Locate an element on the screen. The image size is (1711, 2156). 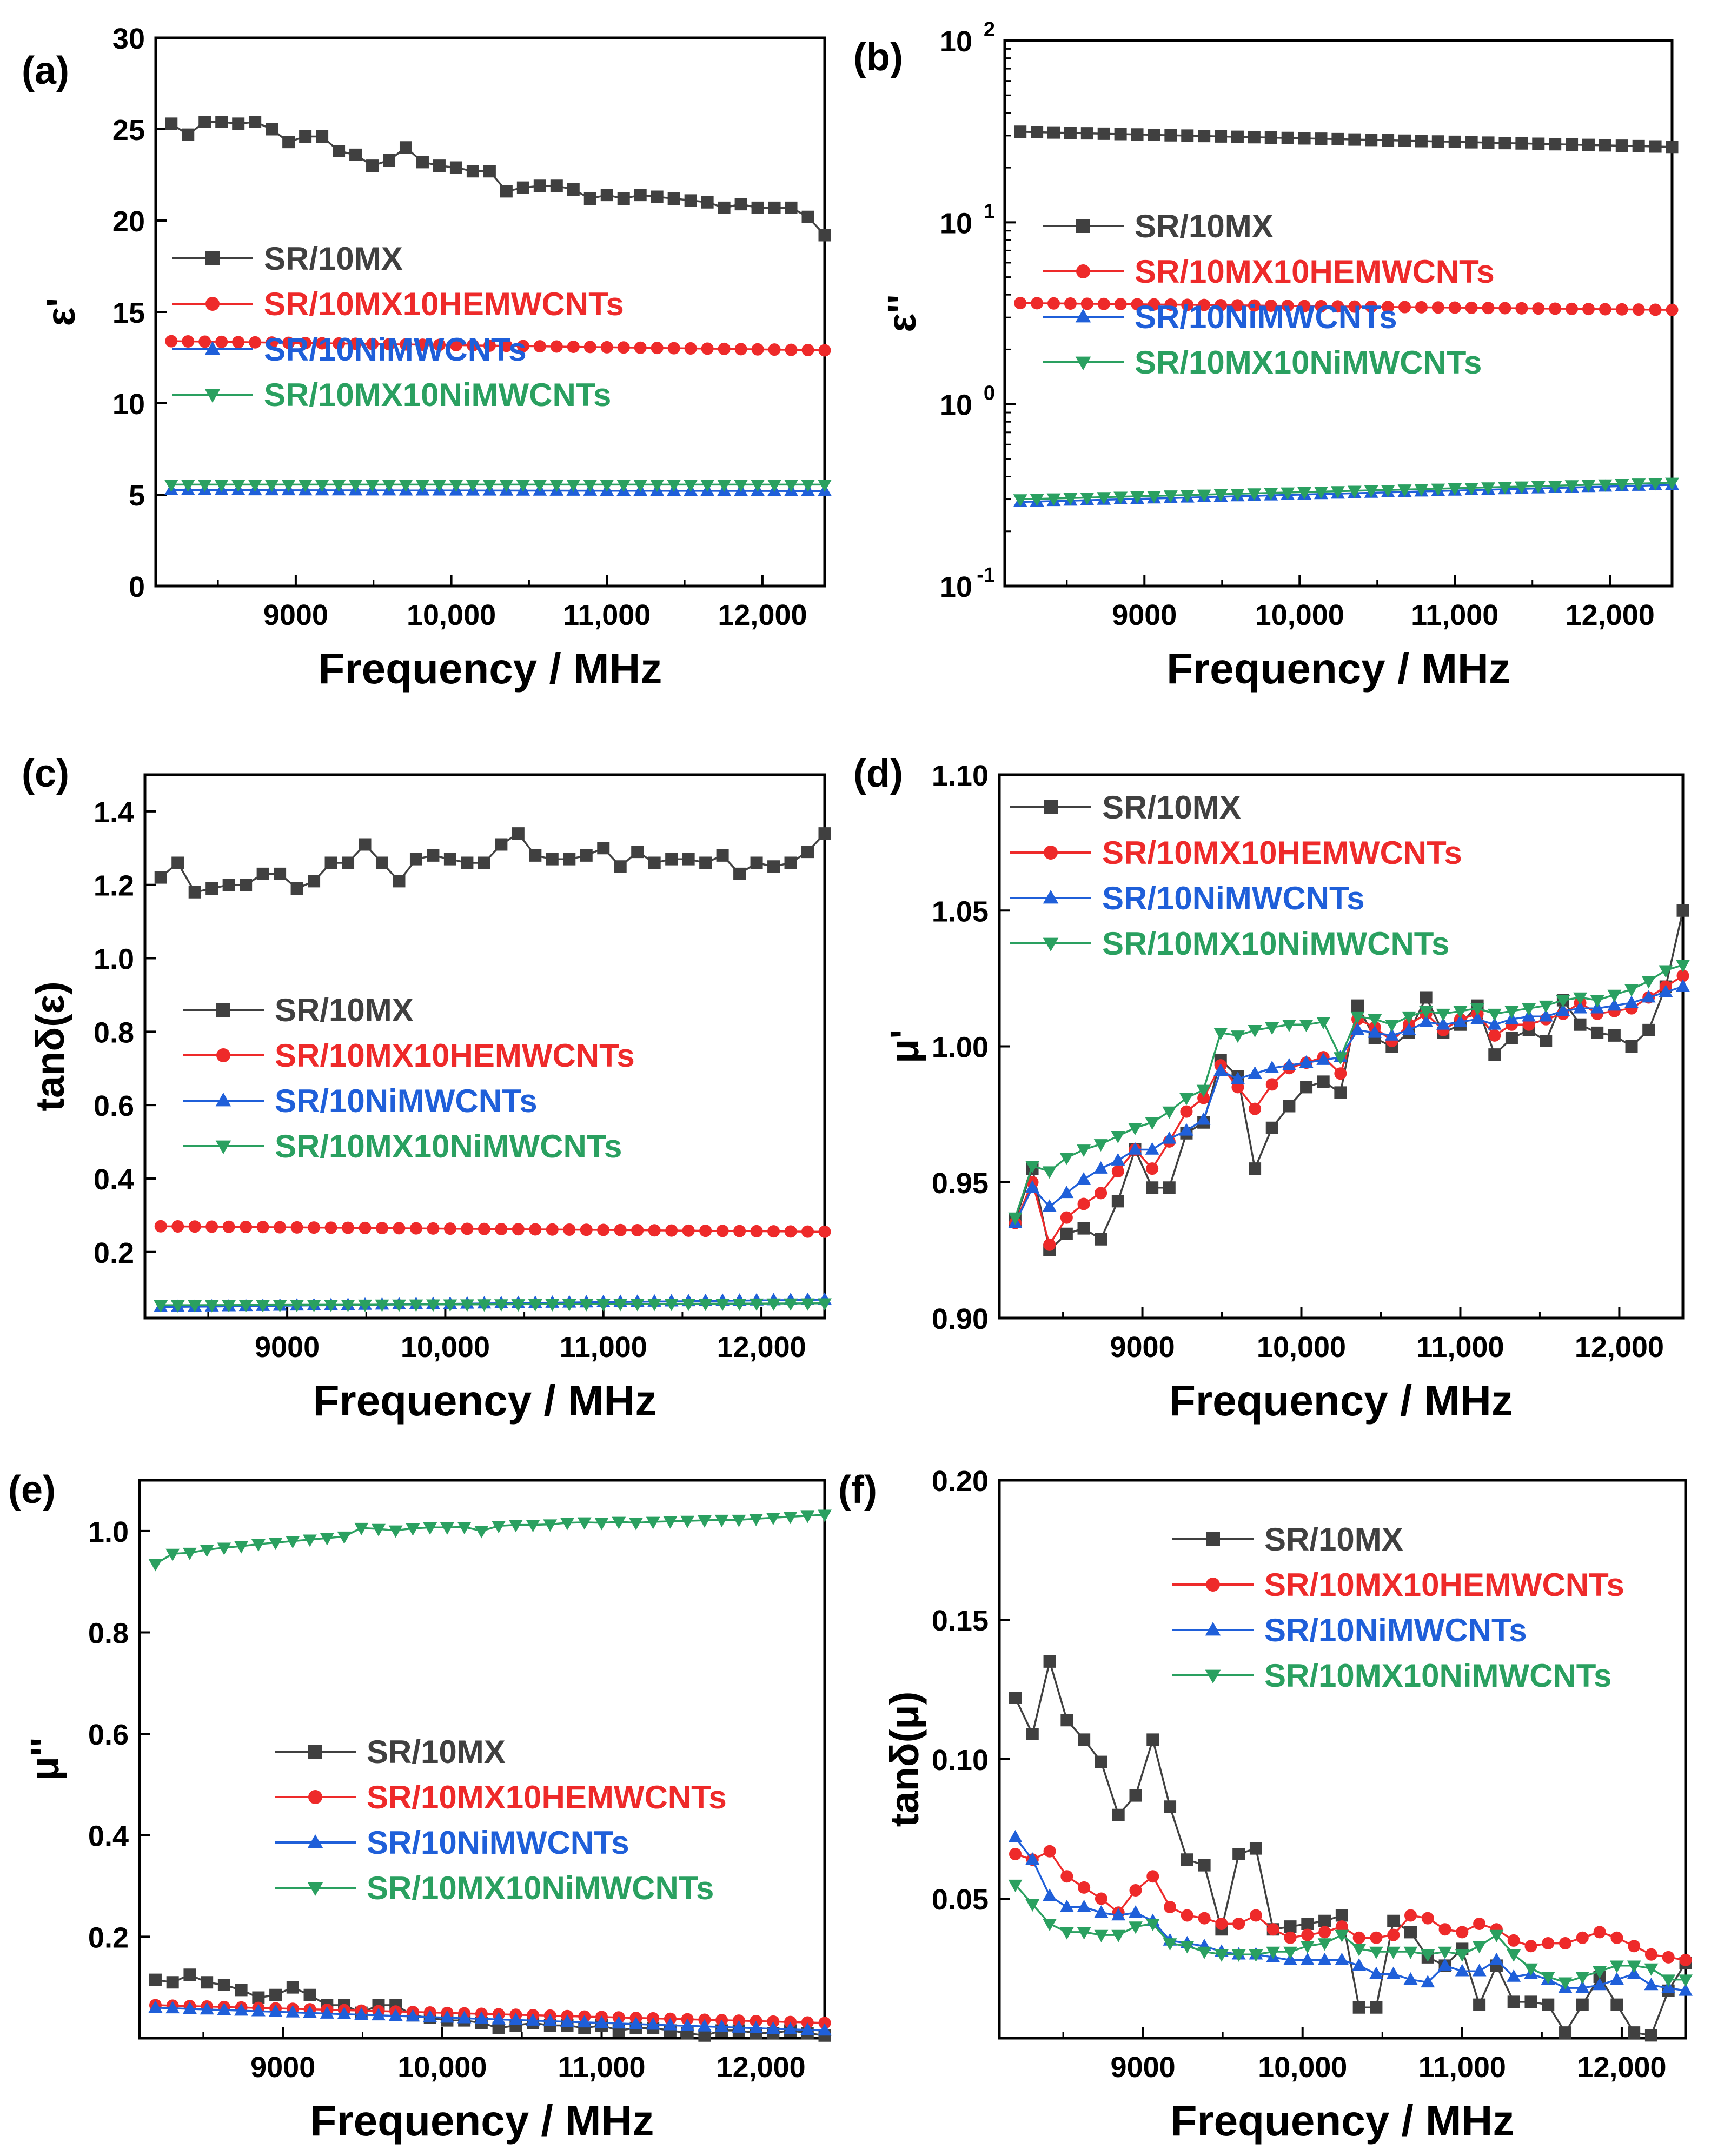
y-tick-label: 0 is located at coordinates (137, 587).